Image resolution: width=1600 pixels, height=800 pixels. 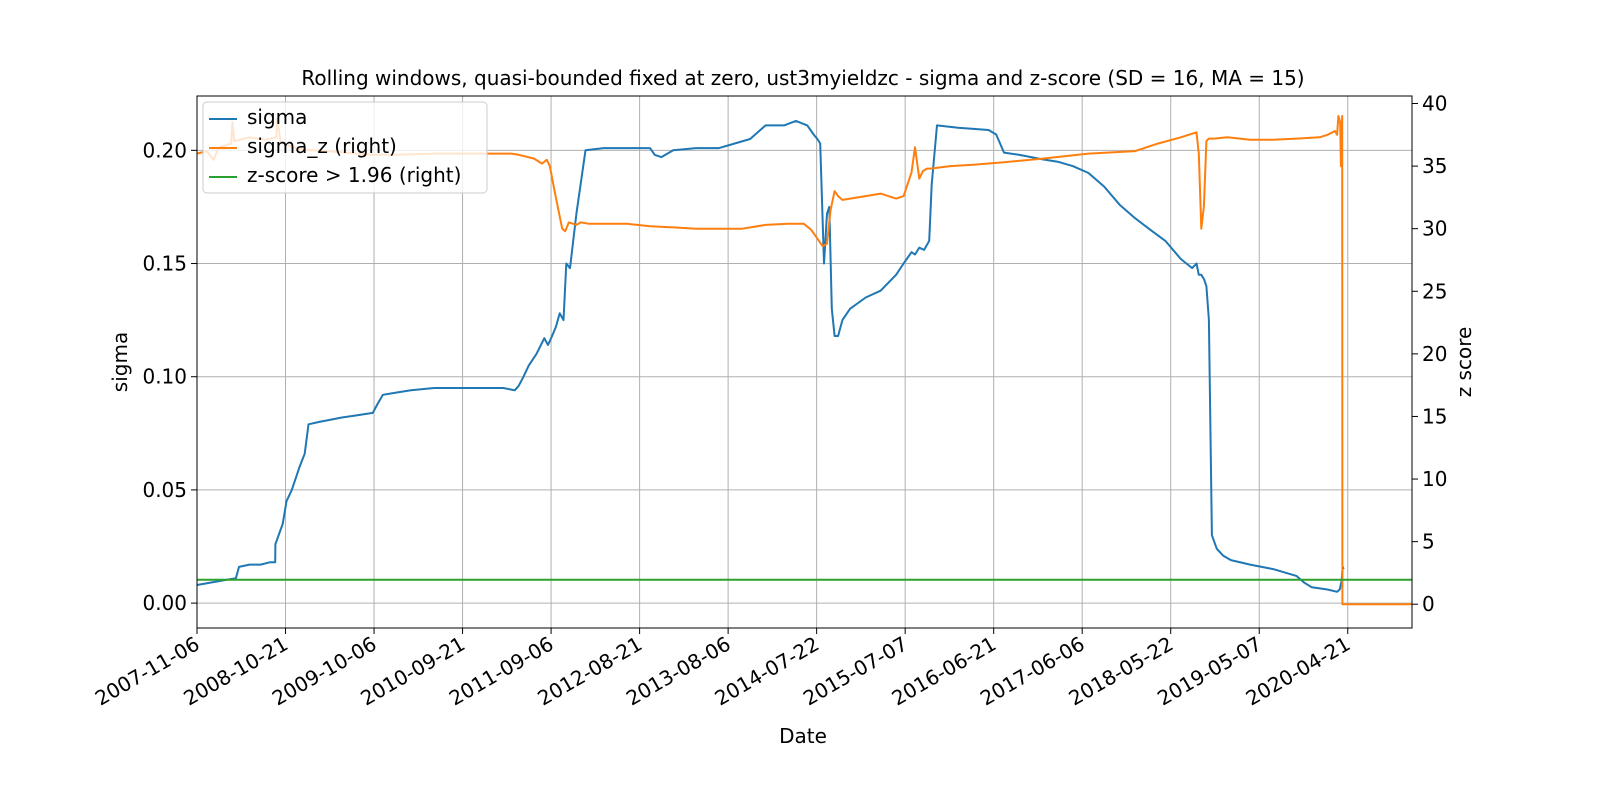 I want to click on y2-axis-label: z score, so click(x=1464, y=362).